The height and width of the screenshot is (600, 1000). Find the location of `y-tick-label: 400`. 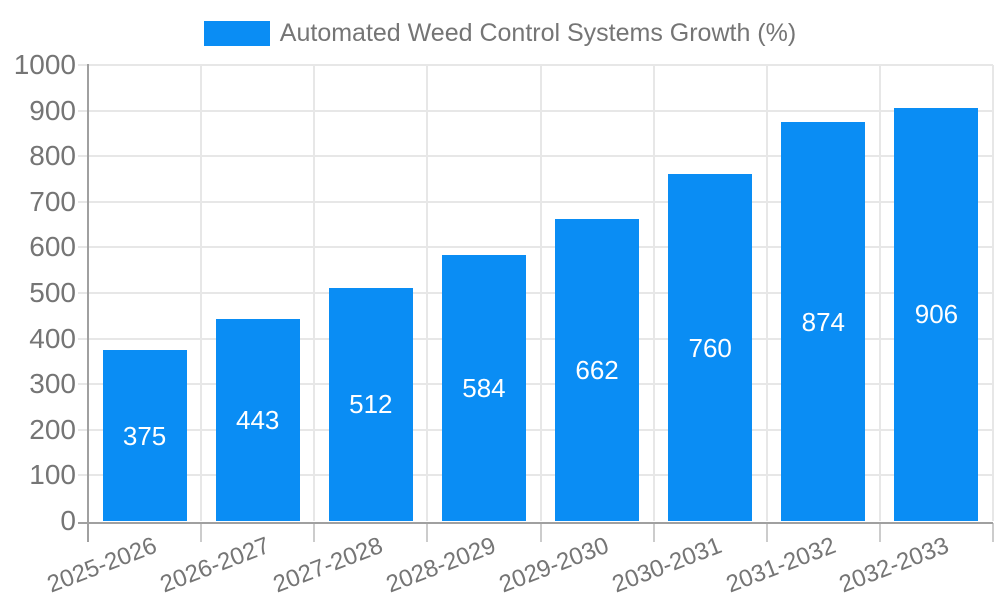

y-tick-label: 400 is located at coordinates (52, 338).